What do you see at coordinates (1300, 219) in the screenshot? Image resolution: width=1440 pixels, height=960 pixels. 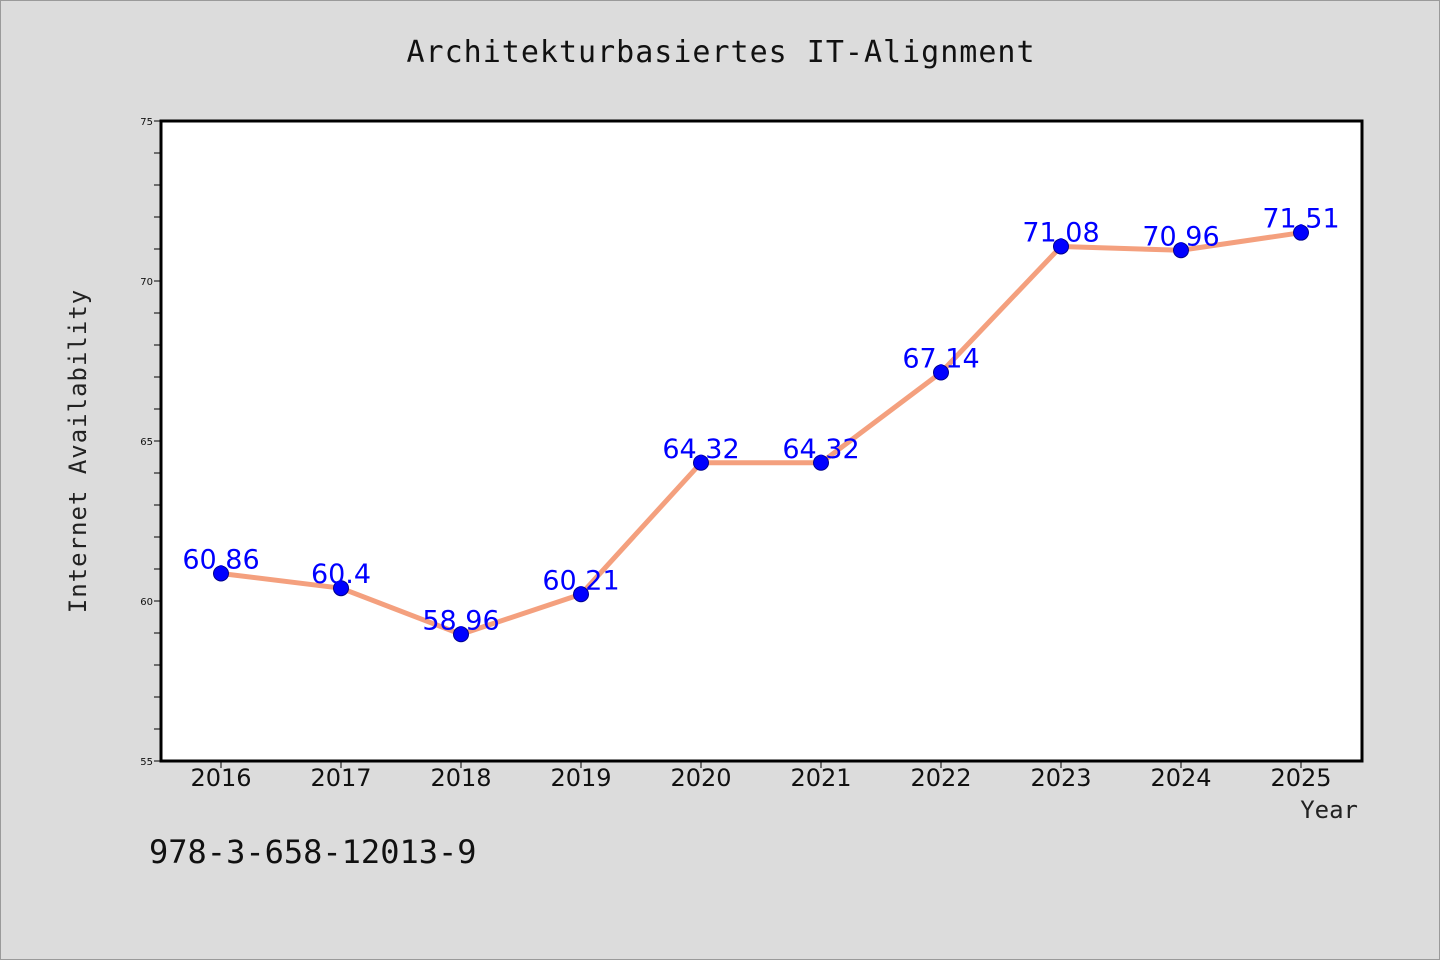 I see `data-label: 71.51` at bounding box center [1300, 219].